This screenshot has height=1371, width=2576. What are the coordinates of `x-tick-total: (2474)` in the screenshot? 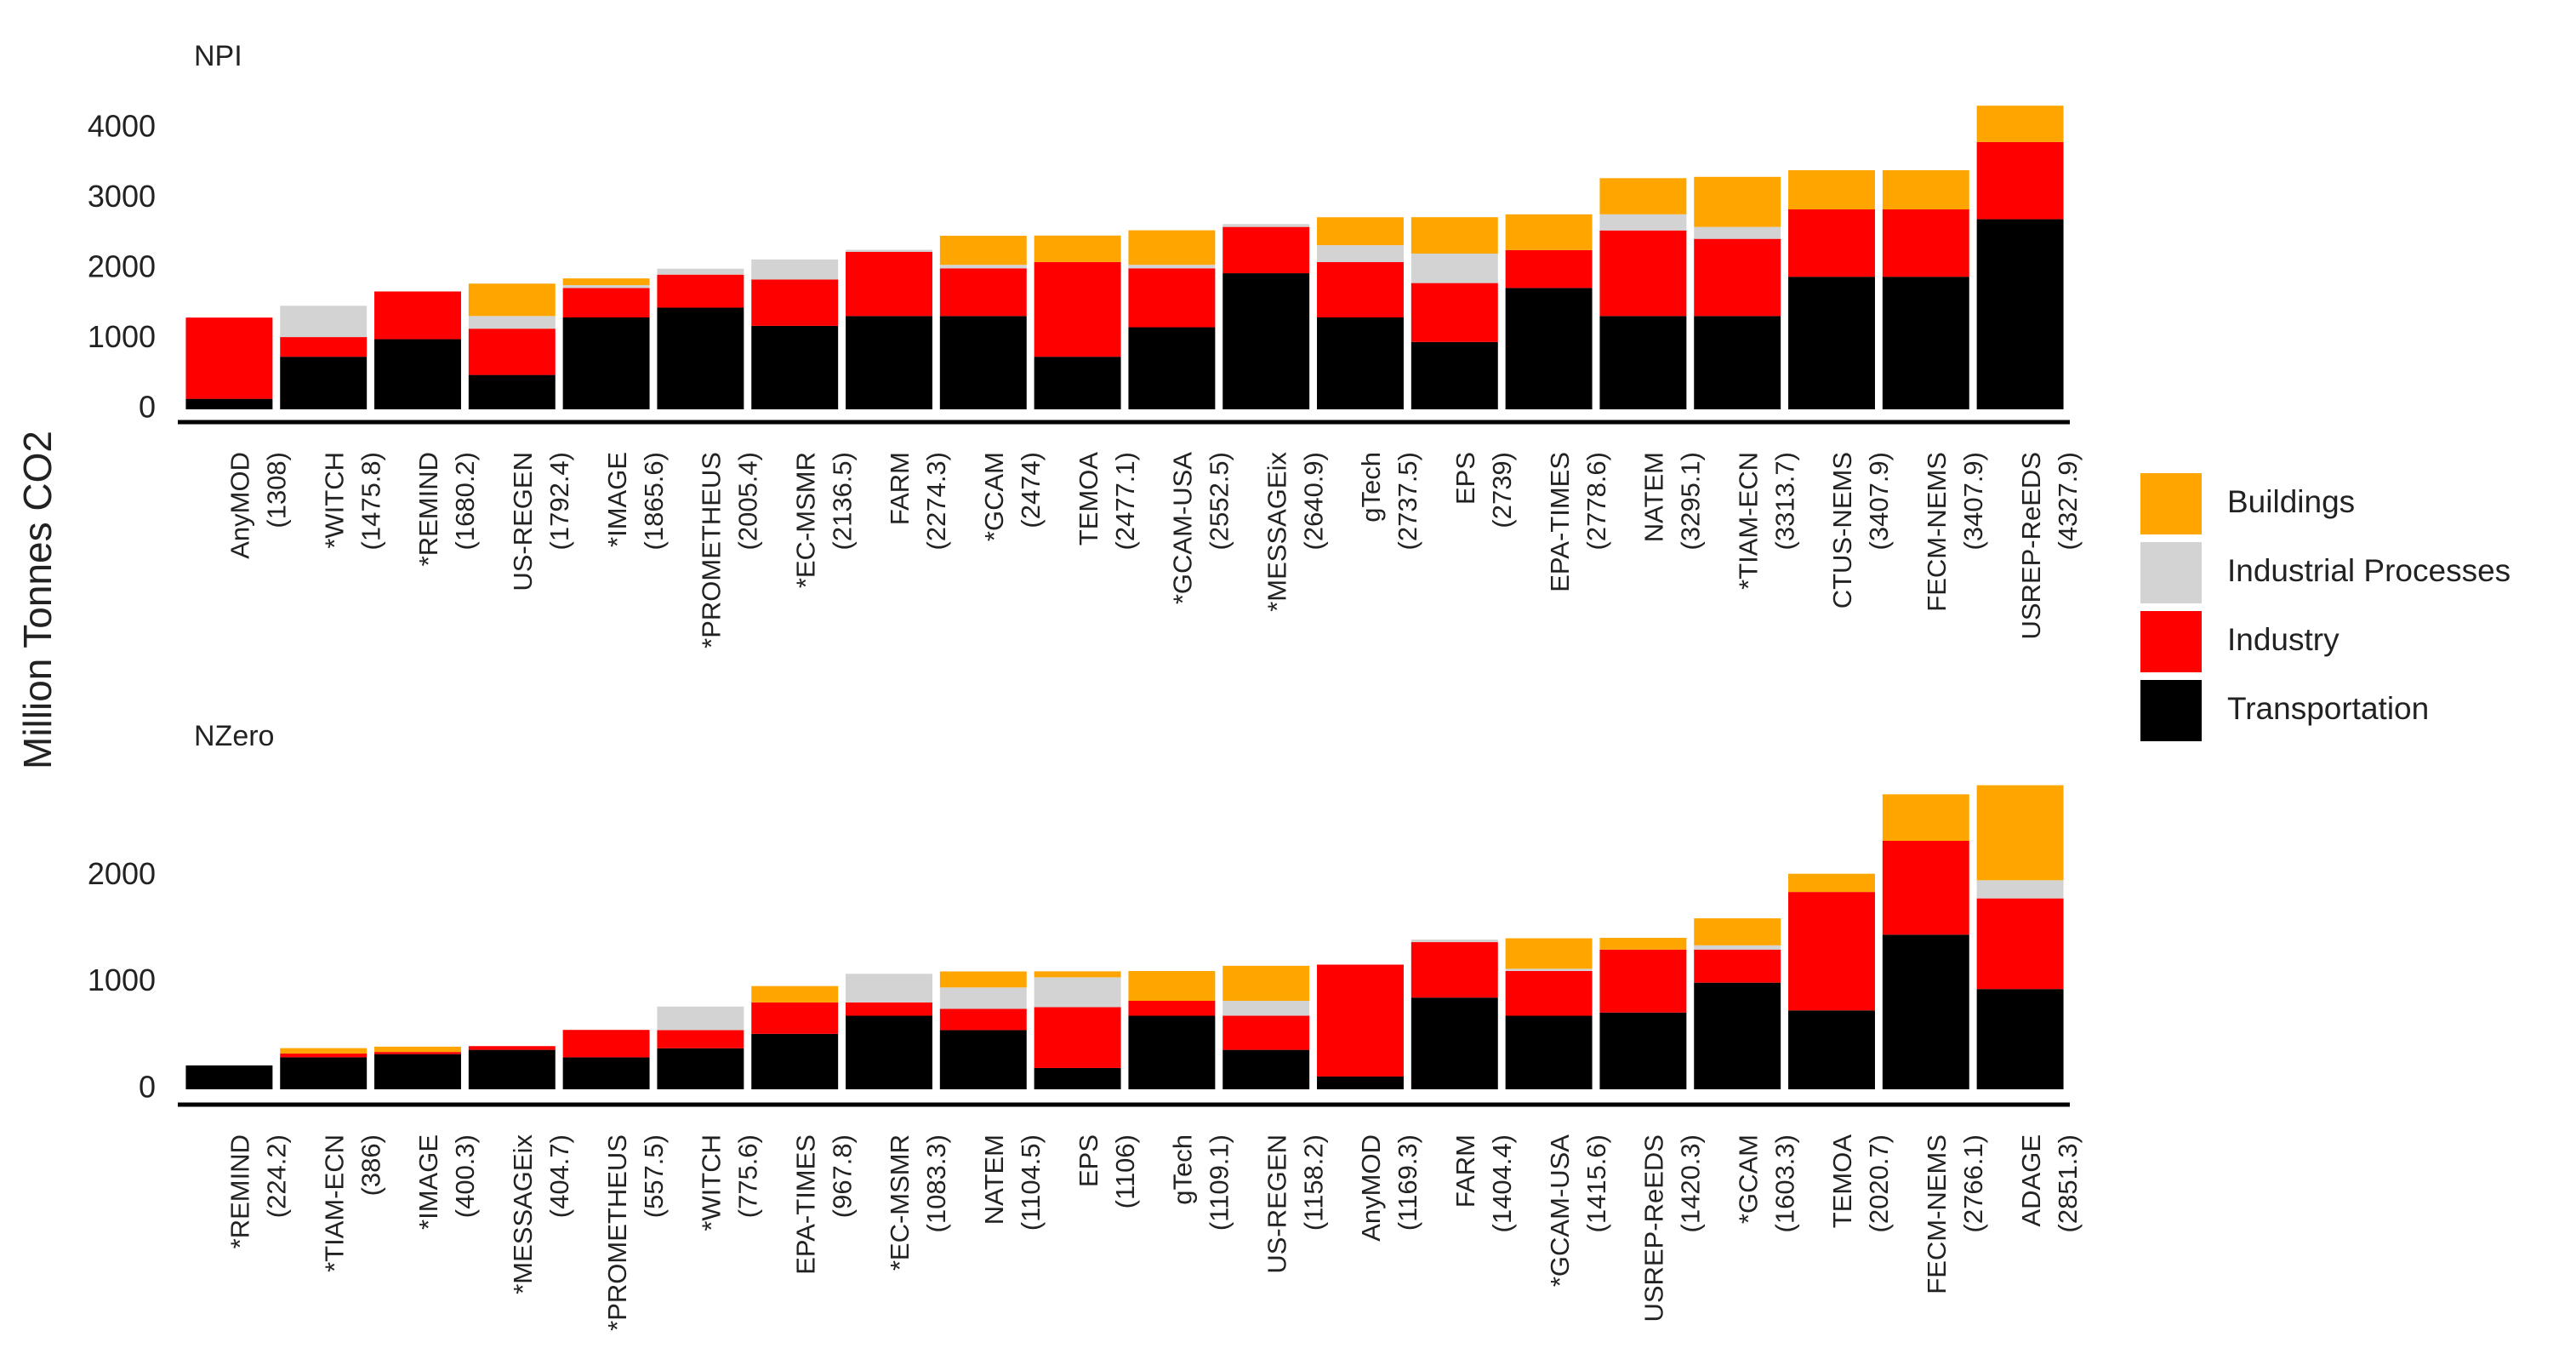 It's located at (1031, 490).